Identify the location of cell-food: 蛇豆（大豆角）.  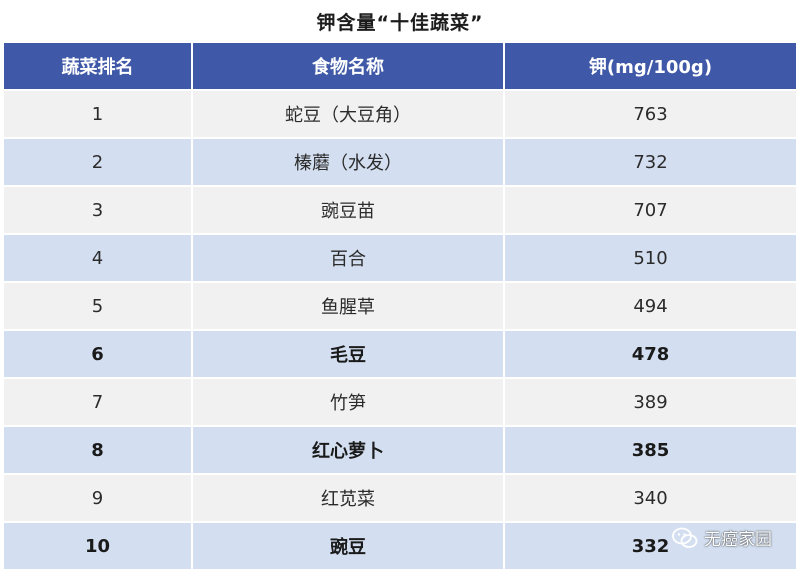
(348, 113).